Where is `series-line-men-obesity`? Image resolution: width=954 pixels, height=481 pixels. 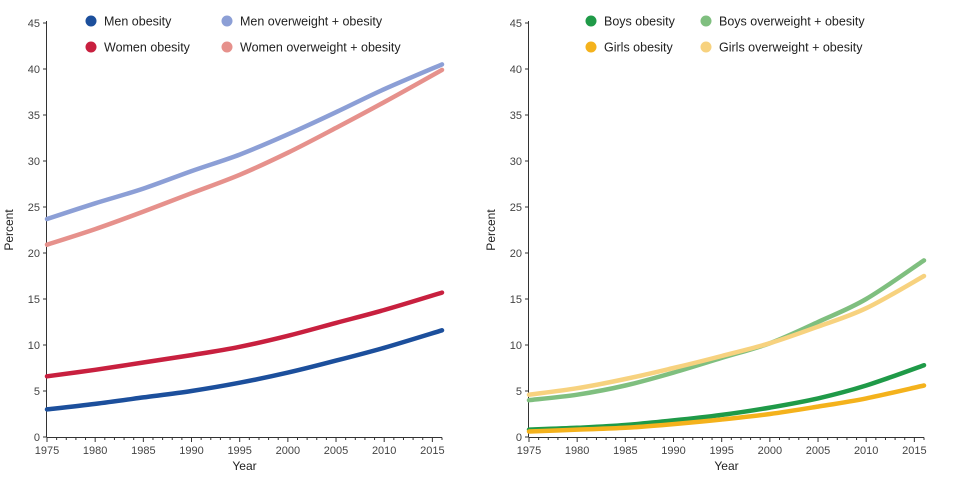 series-line-men-obesity is located at coordinates (244, 370).